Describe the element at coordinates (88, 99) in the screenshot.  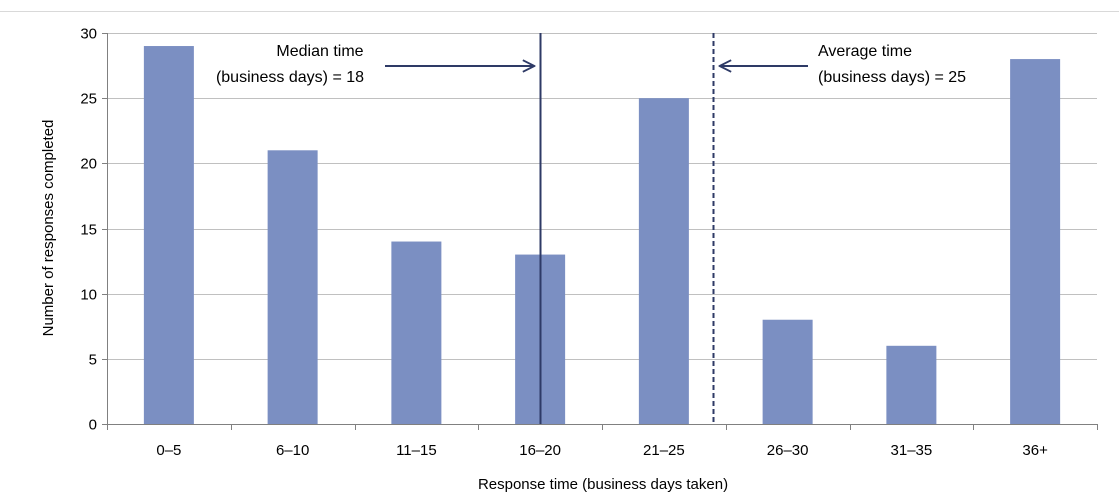
I see `y-tick-label: 25` at that location.